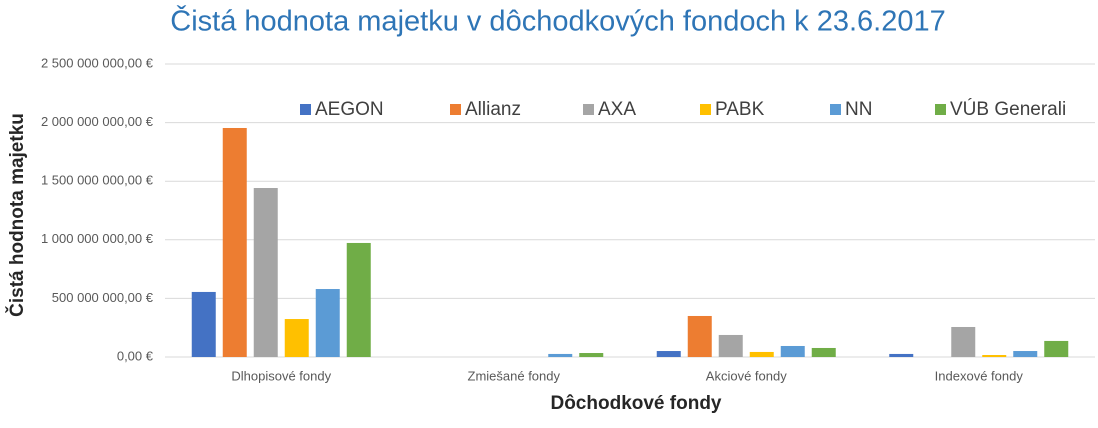  I want to click on x-tick-label: Zmiešané fondy, so click(514, 375).